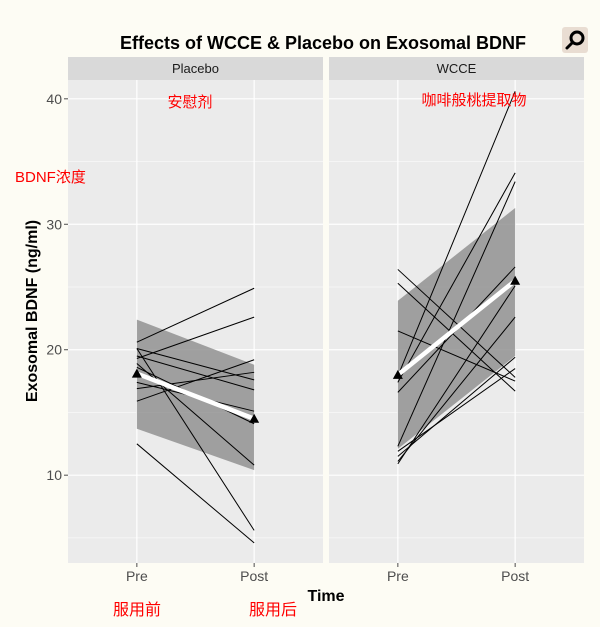  I want to click on annotation-bdnf-concentration: BDNF浓度, so click(50, 177).